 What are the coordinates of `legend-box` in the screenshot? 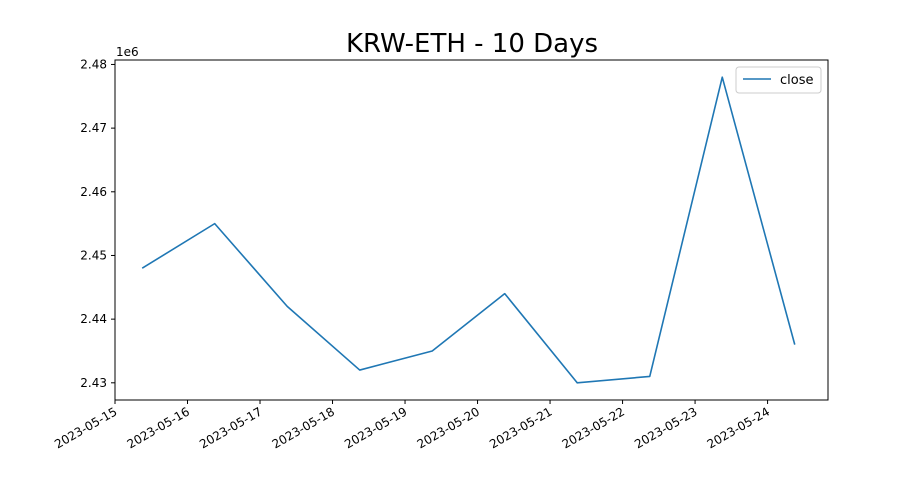 It's located at (778, 80).